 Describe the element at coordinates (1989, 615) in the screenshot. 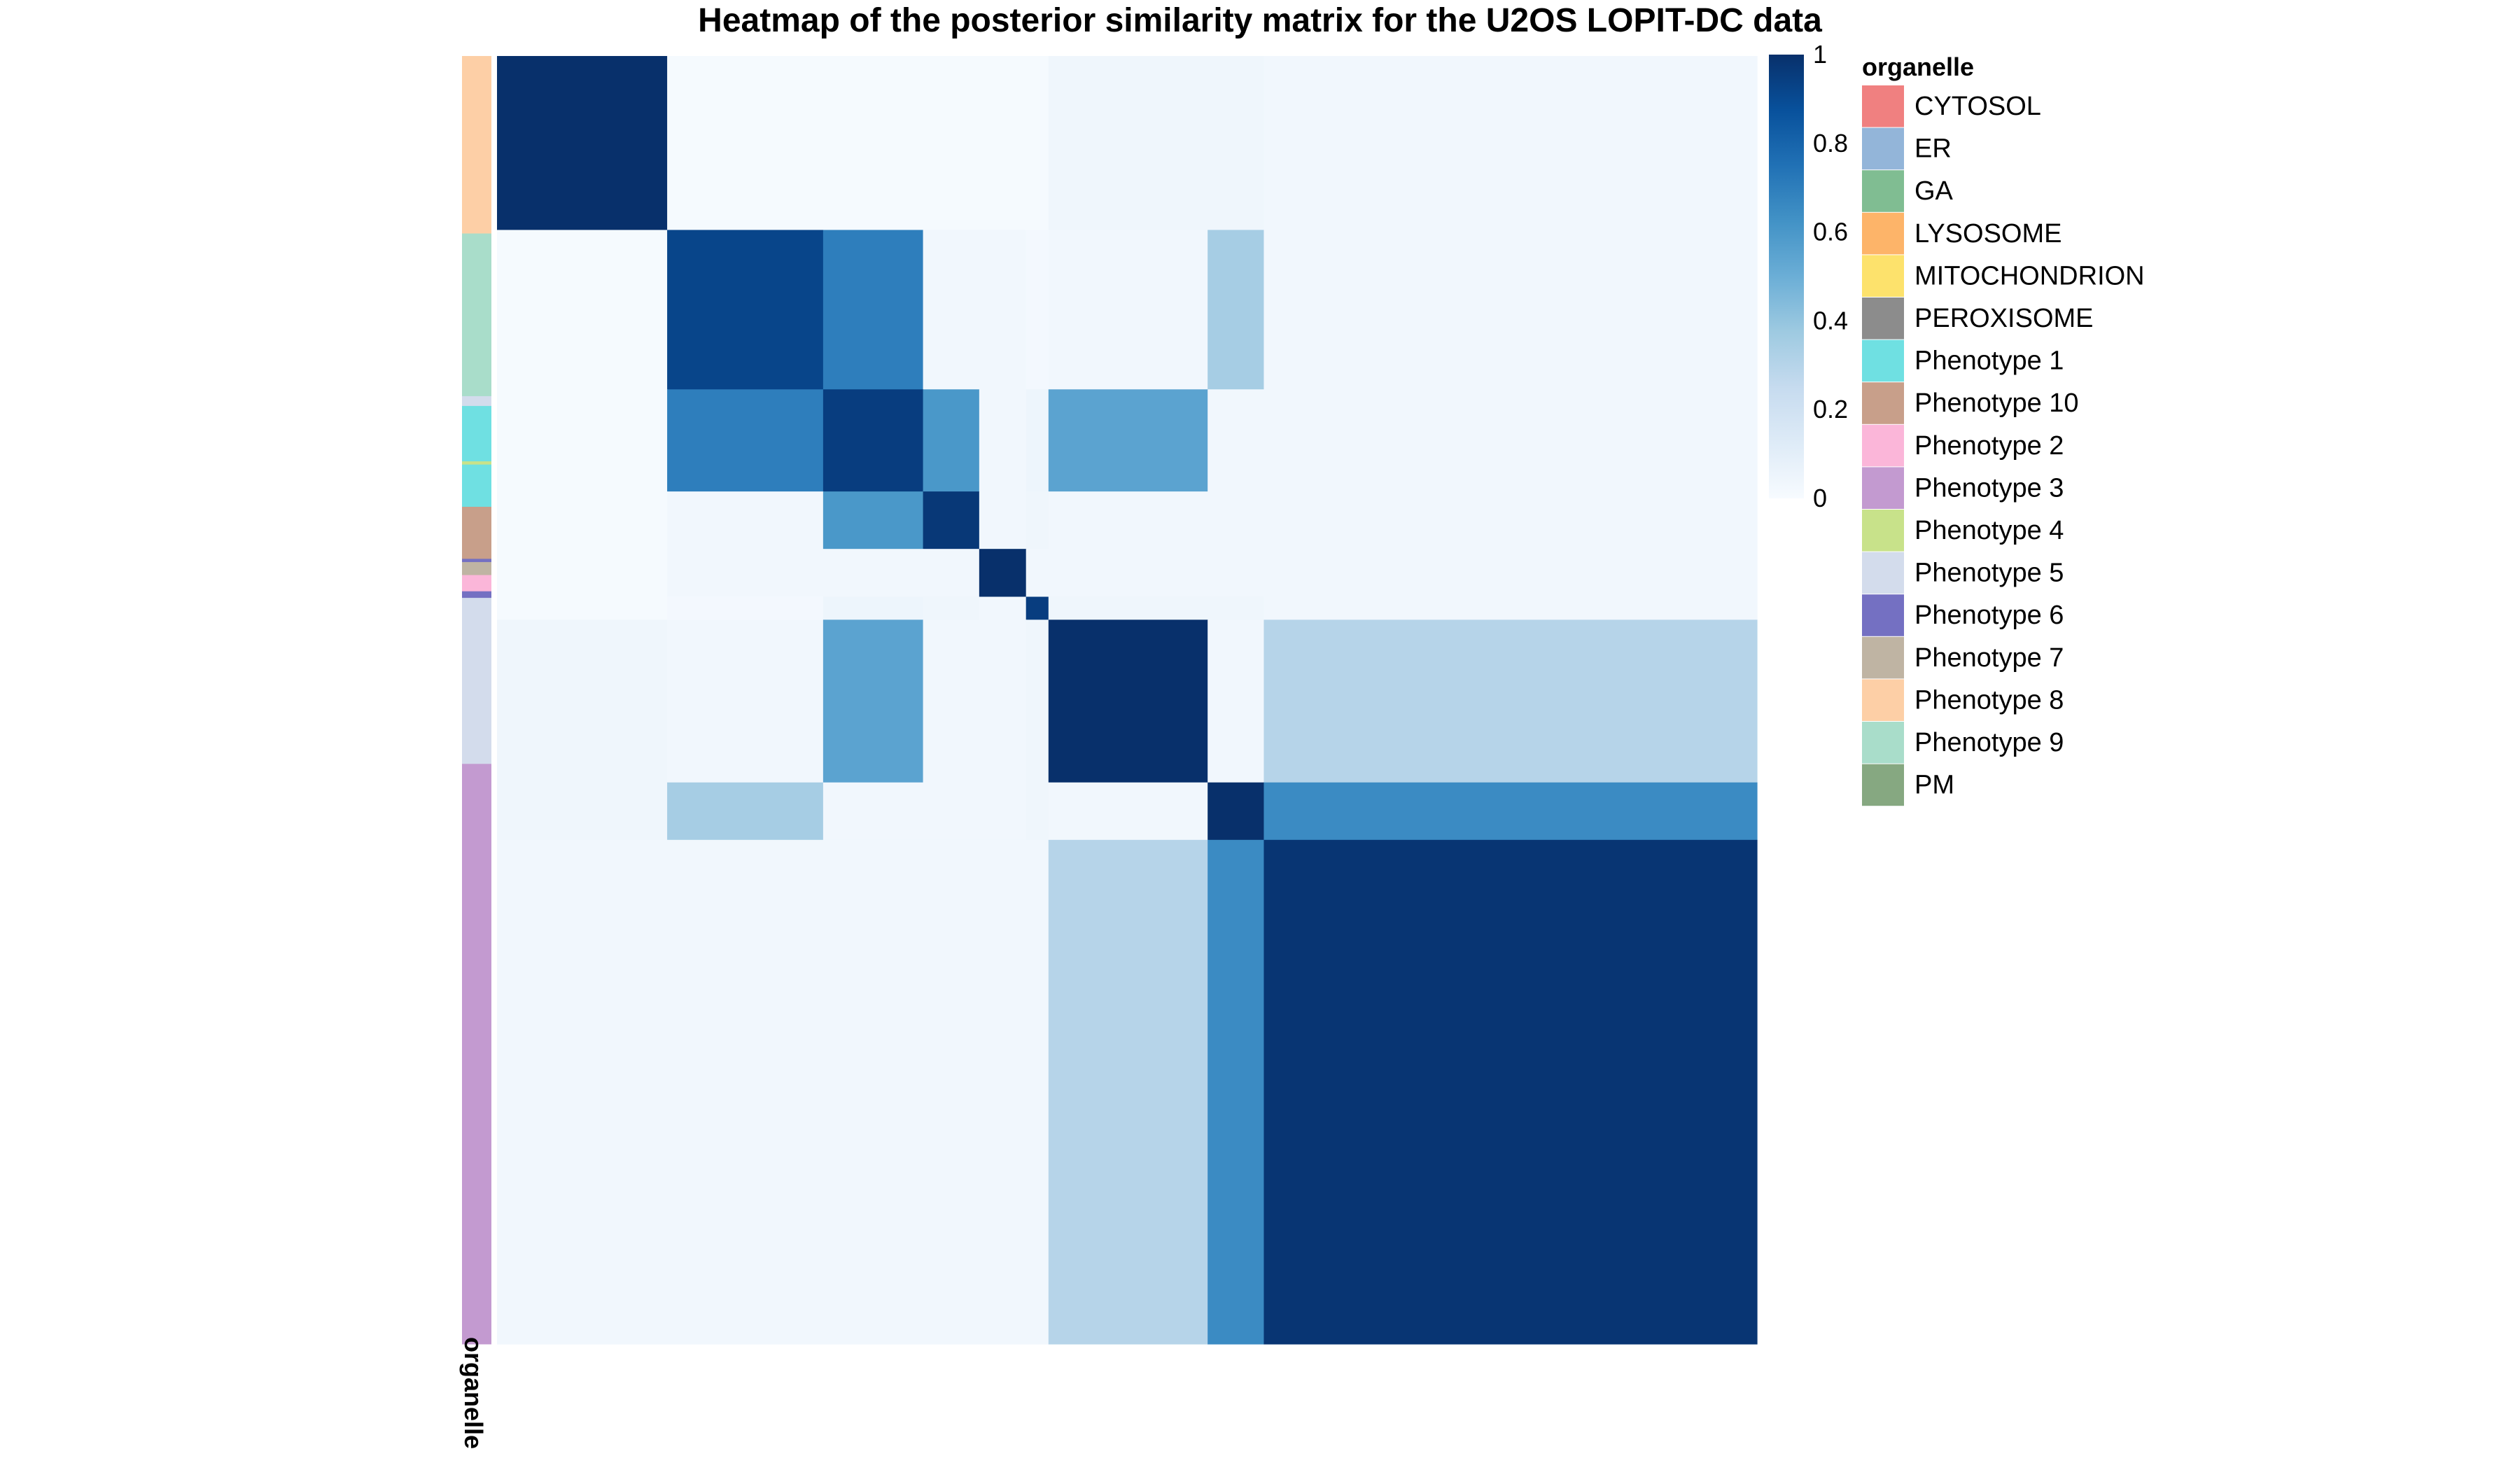

I see `legend-label-12: Phenotype 6` at that location.